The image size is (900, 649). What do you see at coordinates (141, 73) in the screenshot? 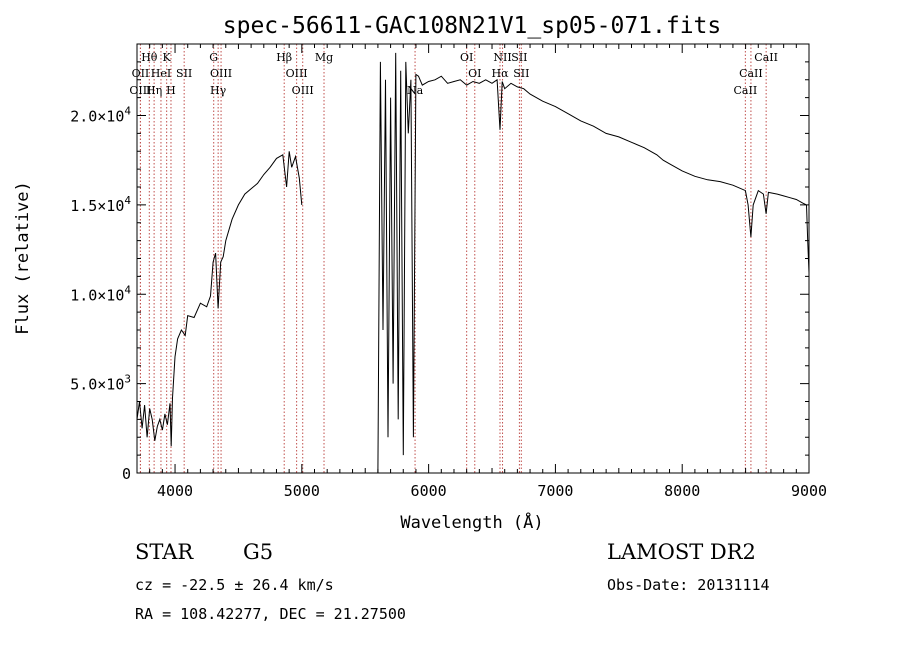
I see `spectral-line-label: OII` at bounding box center [141, 73].